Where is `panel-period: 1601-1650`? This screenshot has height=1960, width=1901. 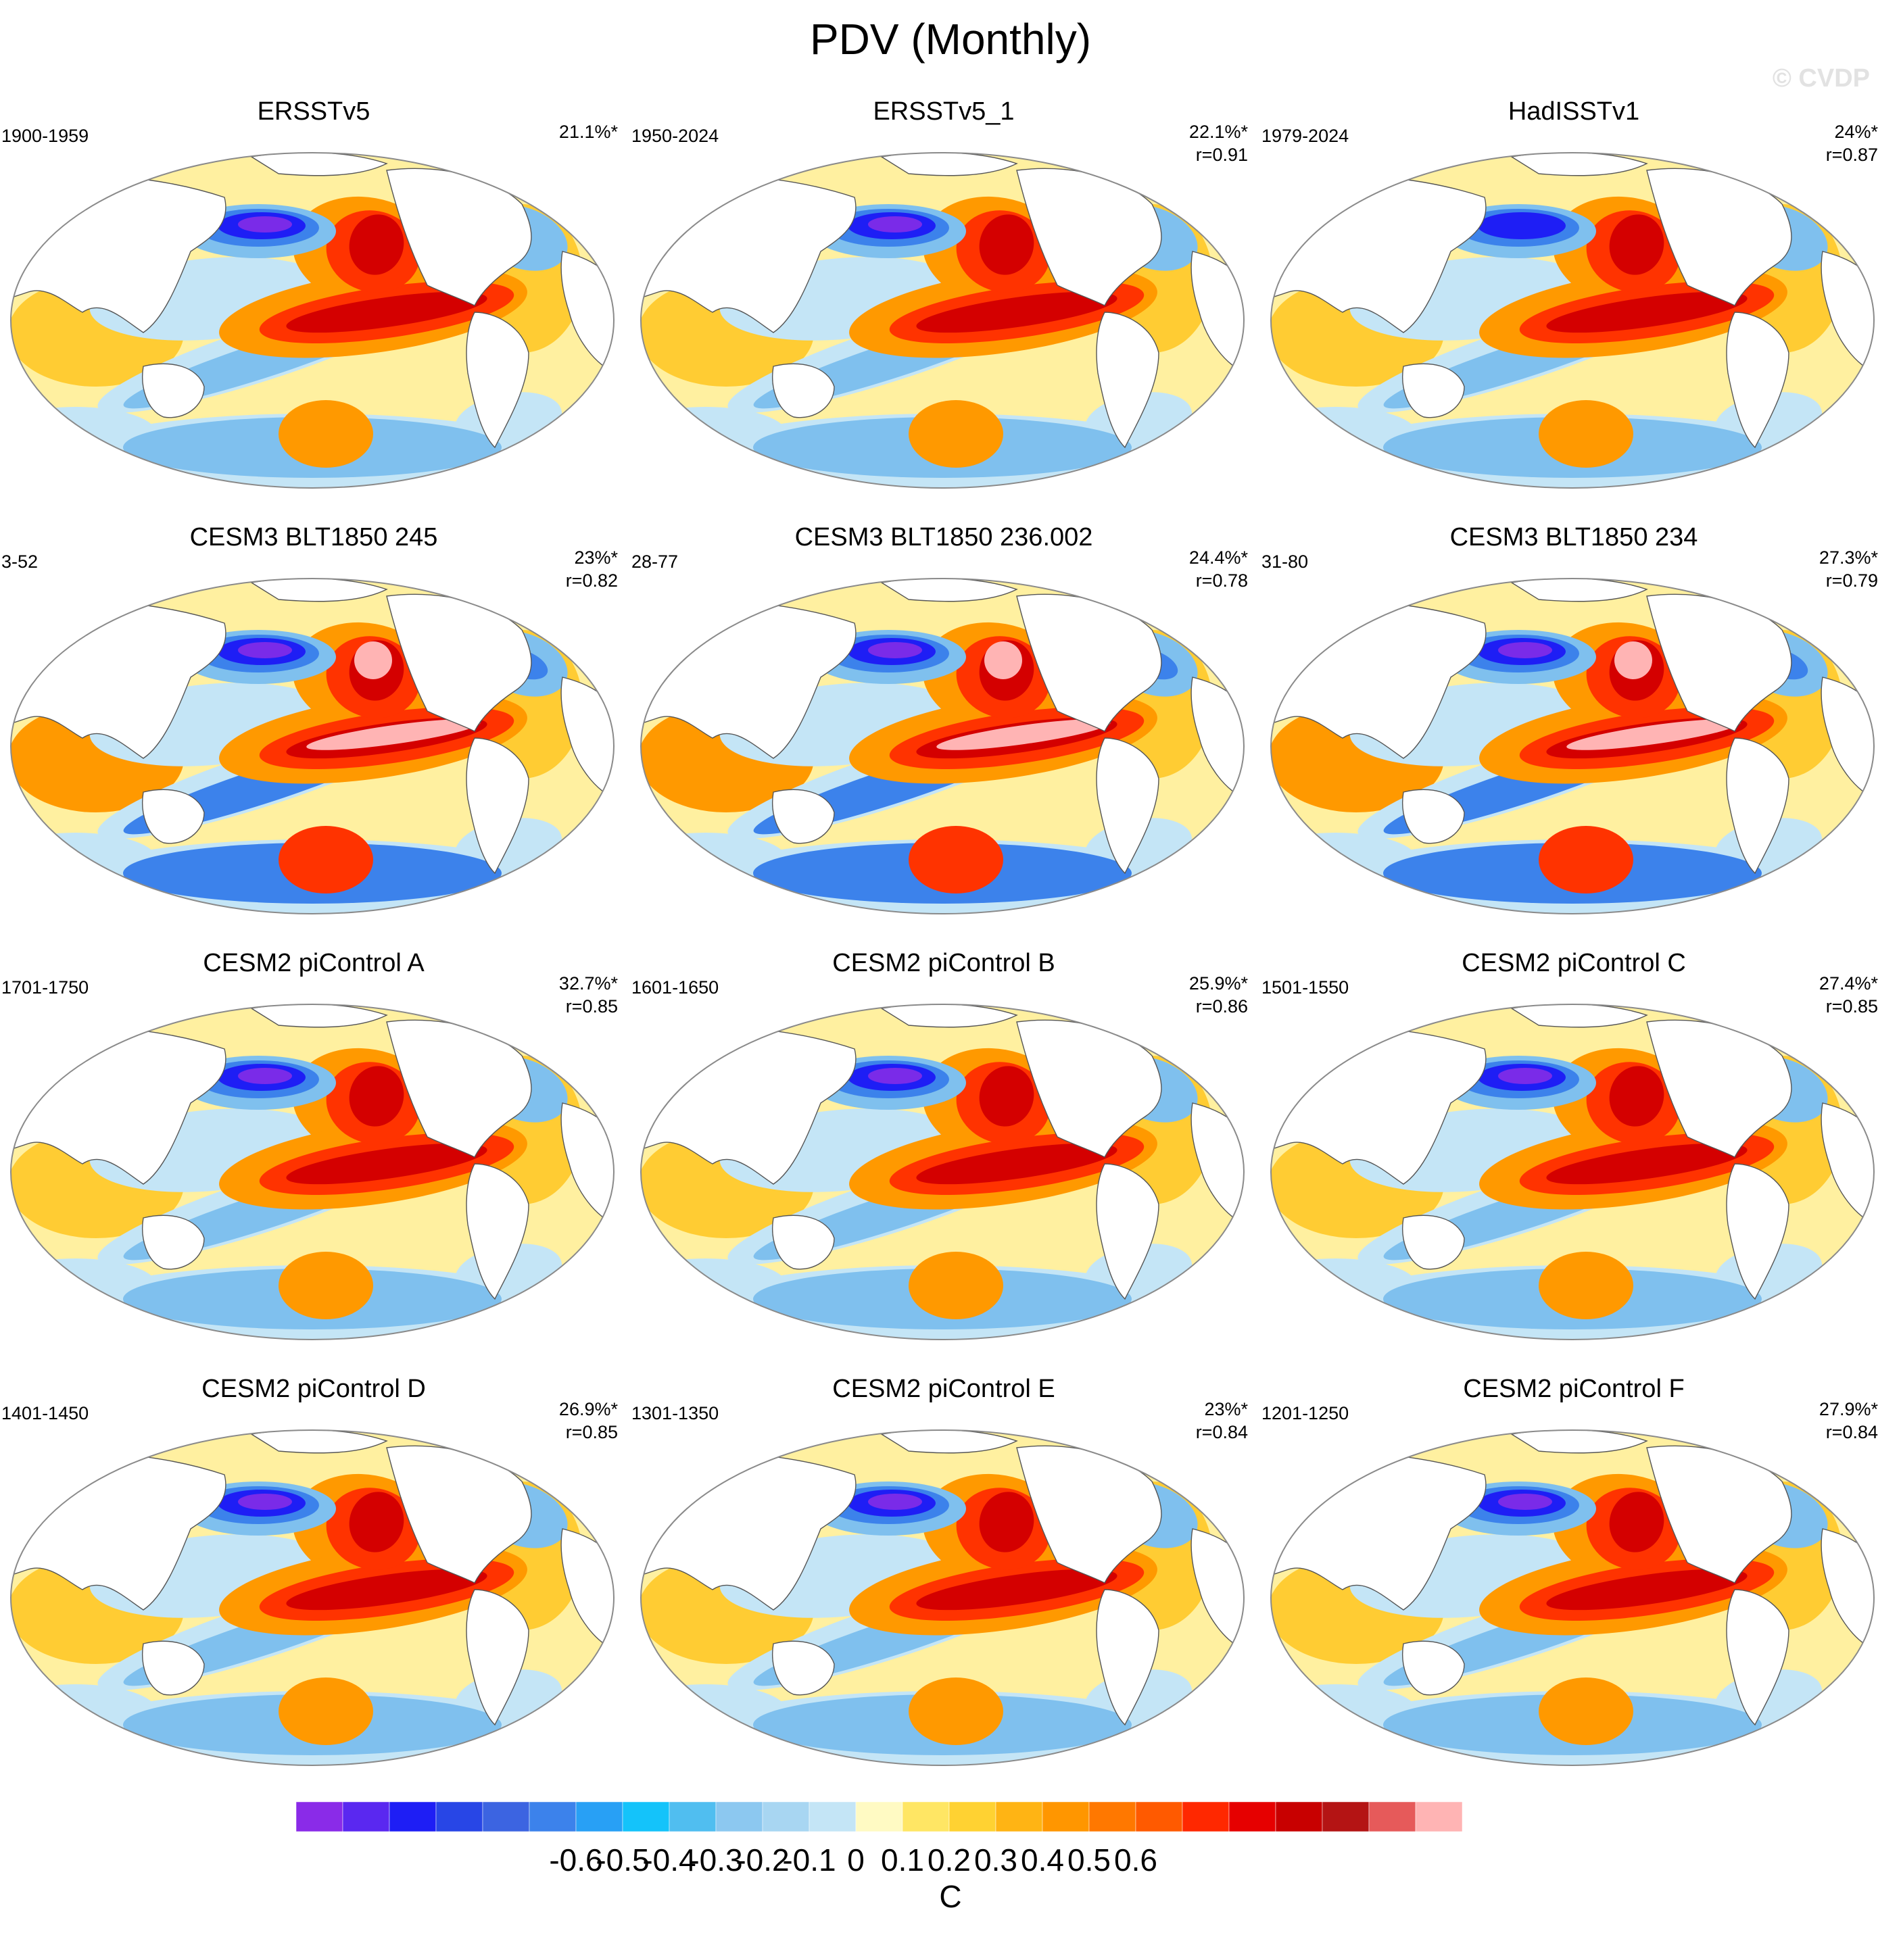
panel-period: 1601-1650 is located at coordinates (675, 987).